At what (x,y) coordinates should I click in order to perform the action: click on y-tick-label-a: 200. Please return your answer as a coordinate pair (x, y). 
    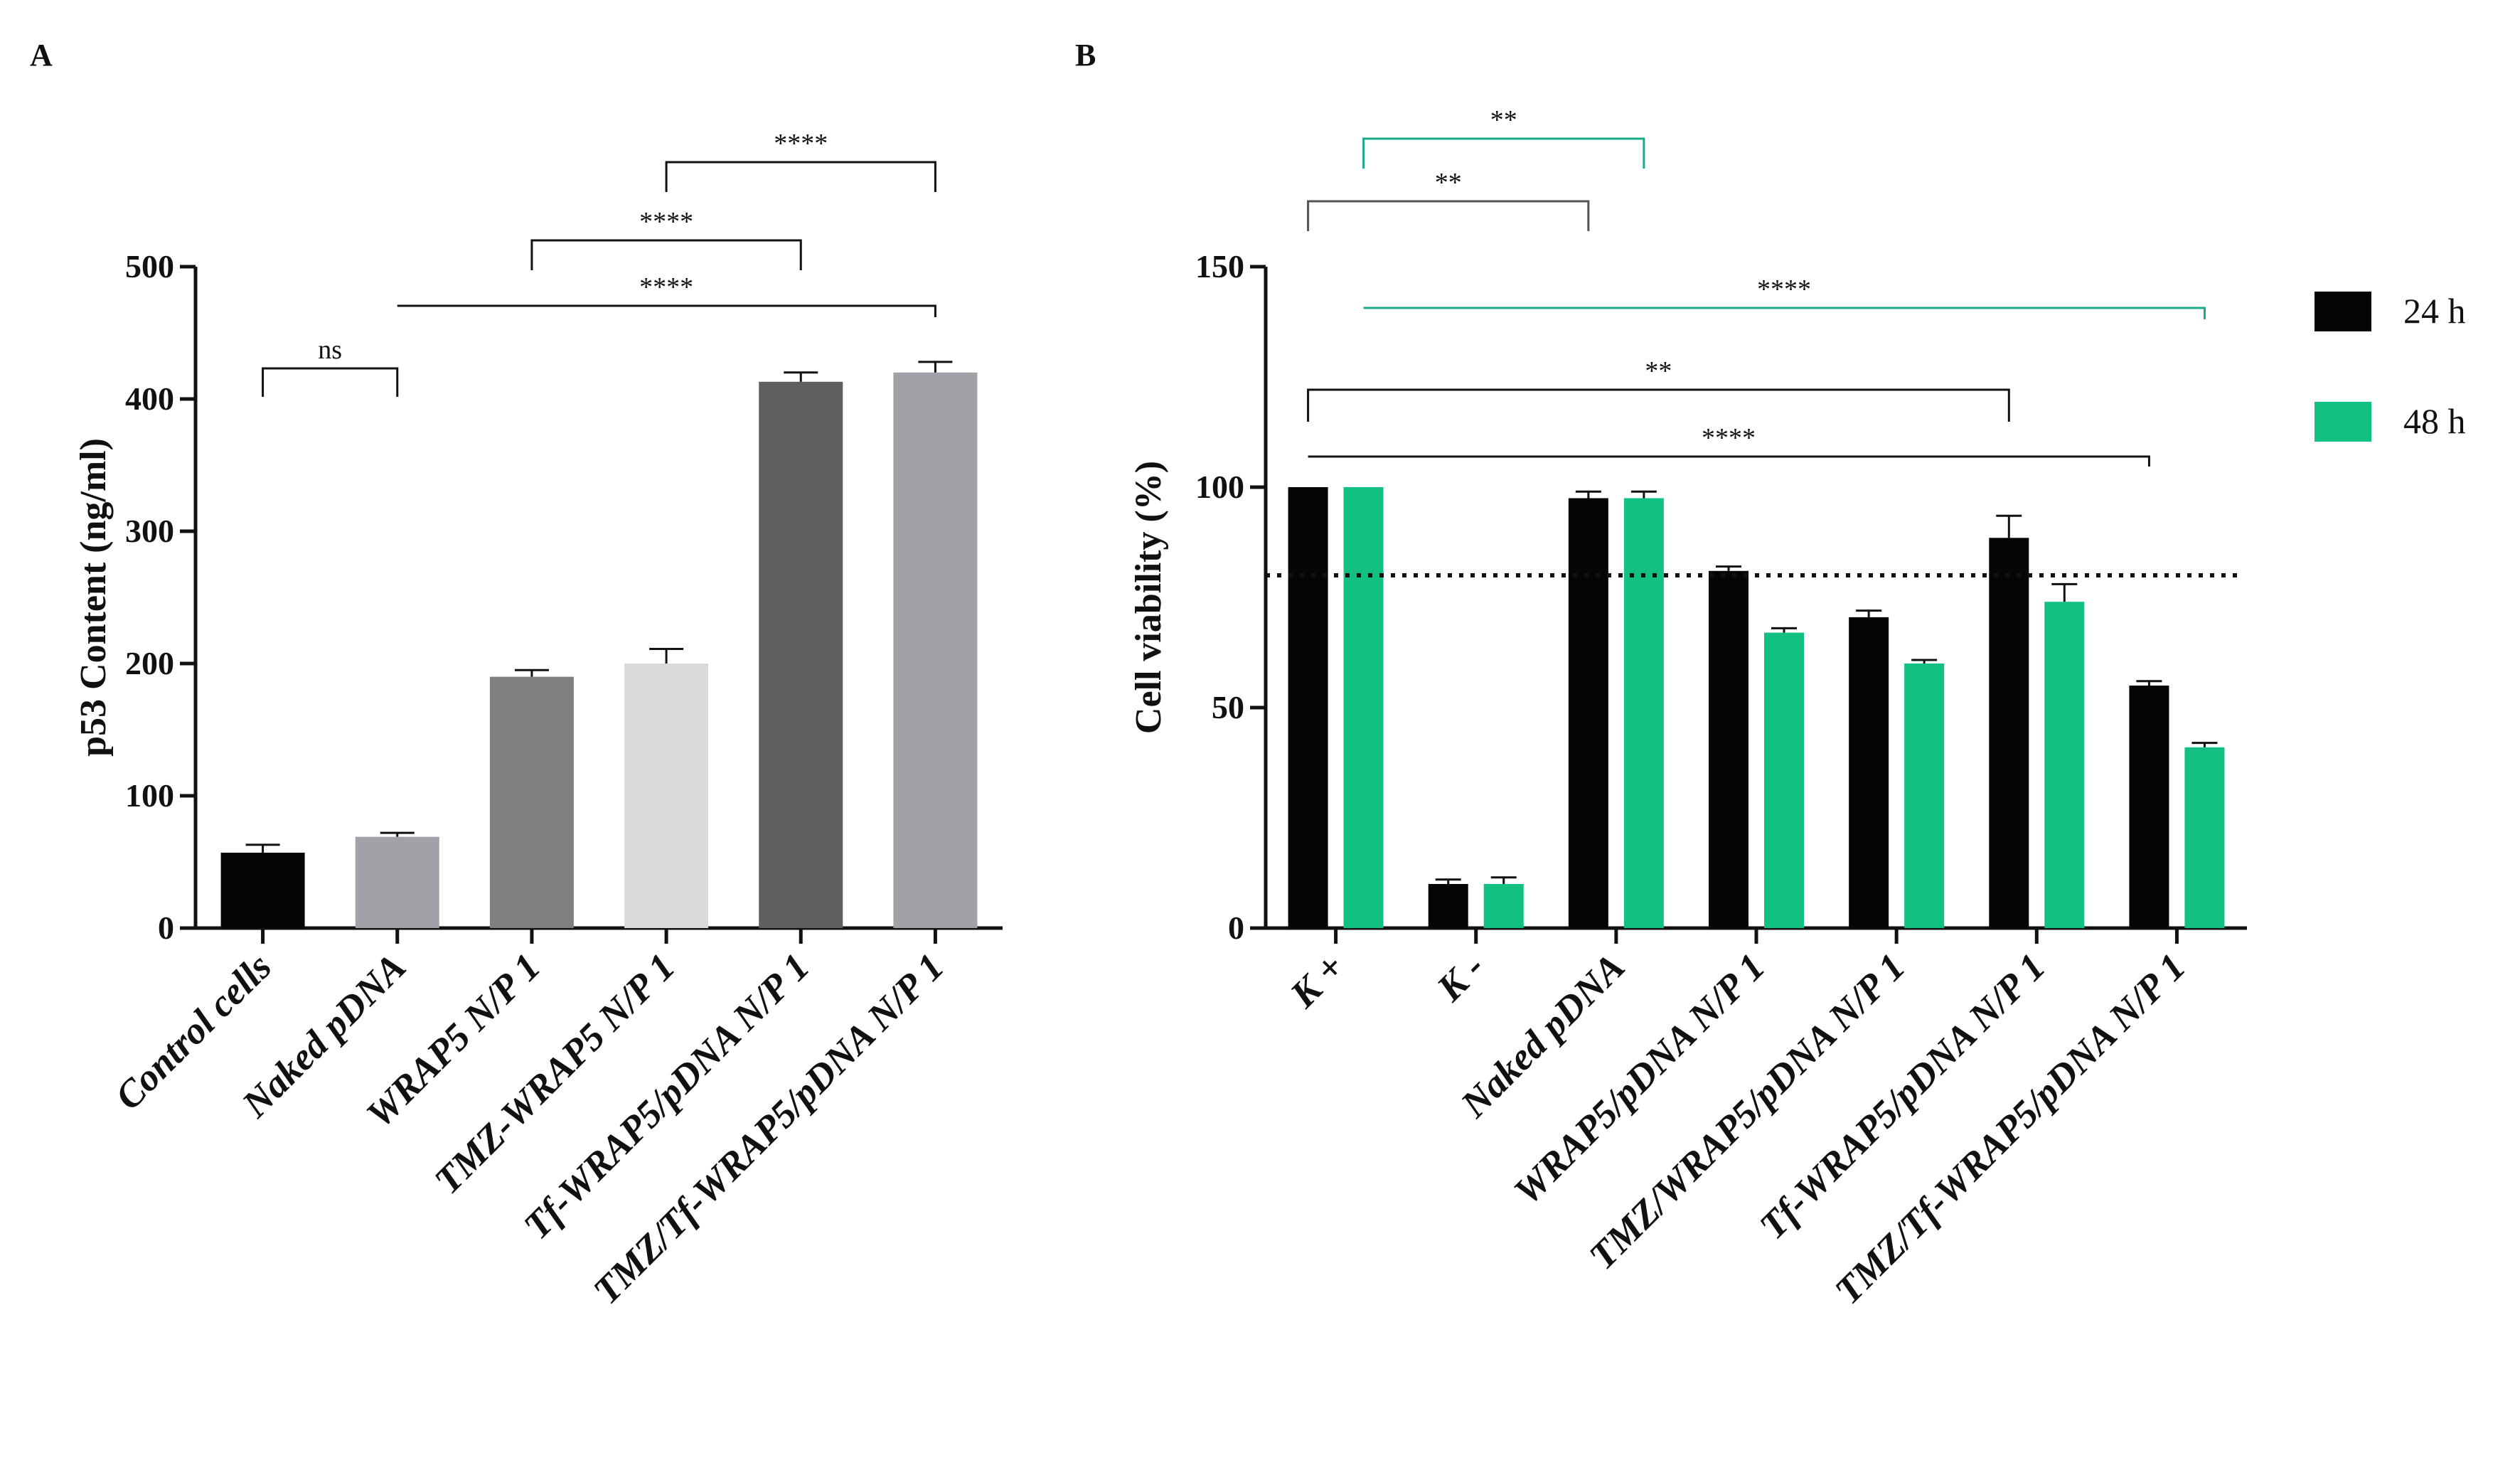
    Looking at the image, I should click on (149, 663).